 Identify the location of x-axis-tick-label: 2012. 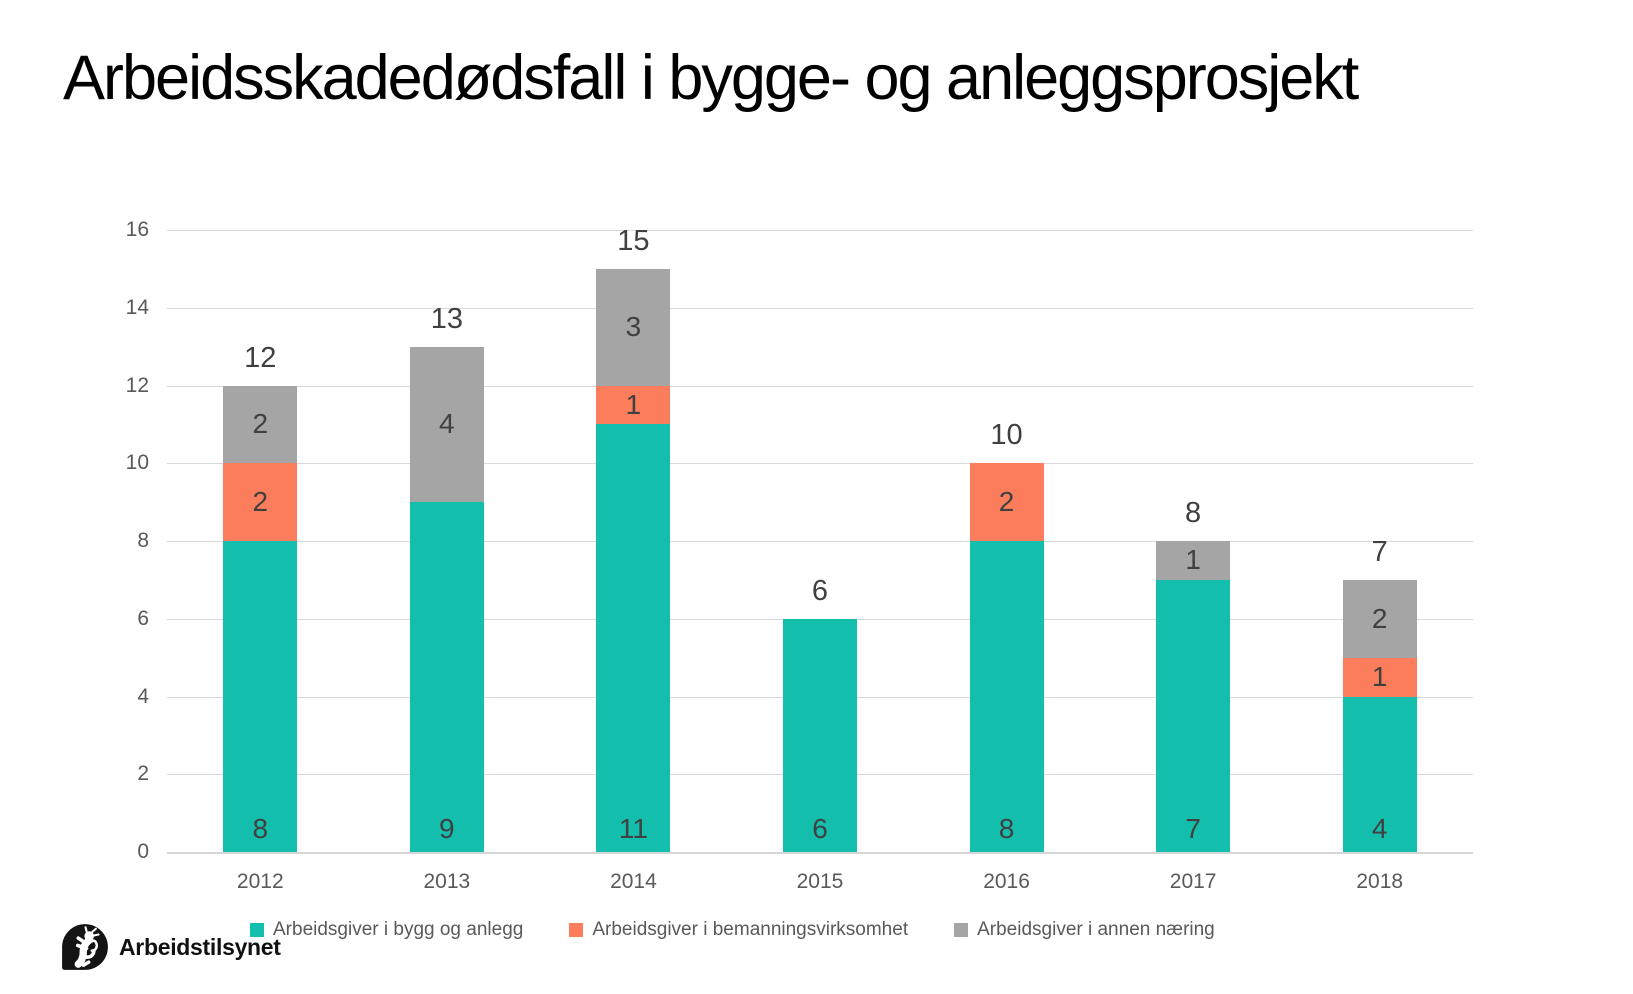
(260, 881).